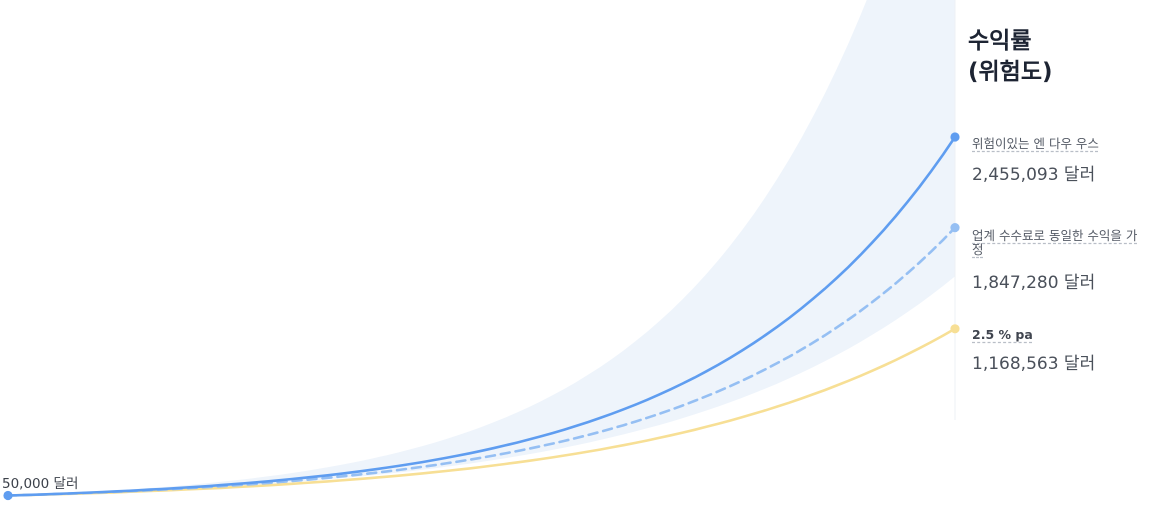 Image resolution: width=1150 pixels, height=510 pixels. I want to click on end-point-pa, so click(955, 329).